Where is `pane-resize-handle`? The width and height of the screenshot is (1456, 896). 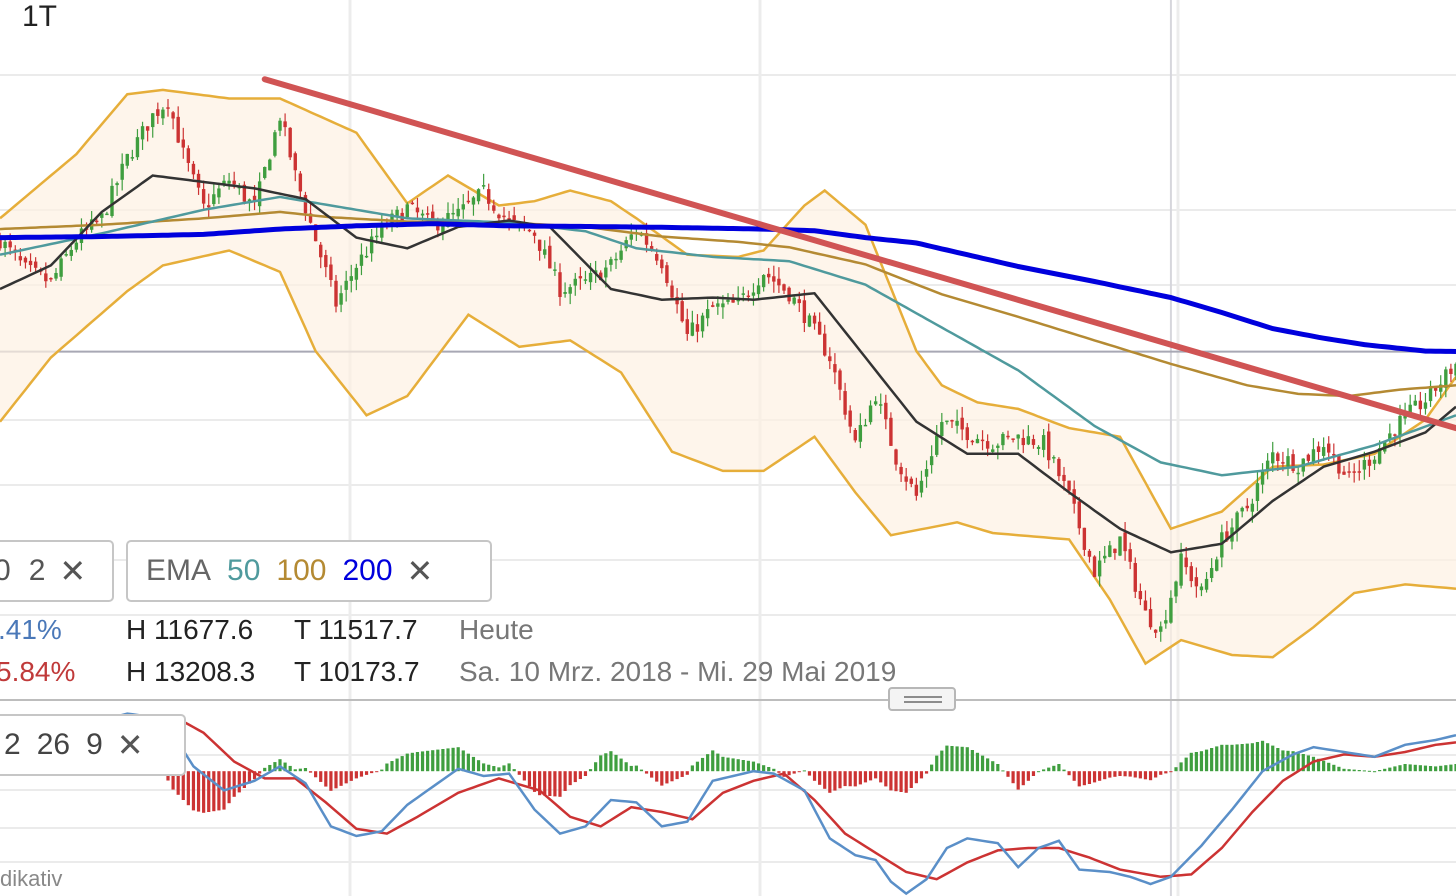
pane-resize-handle is located at coordinates (922, 699).